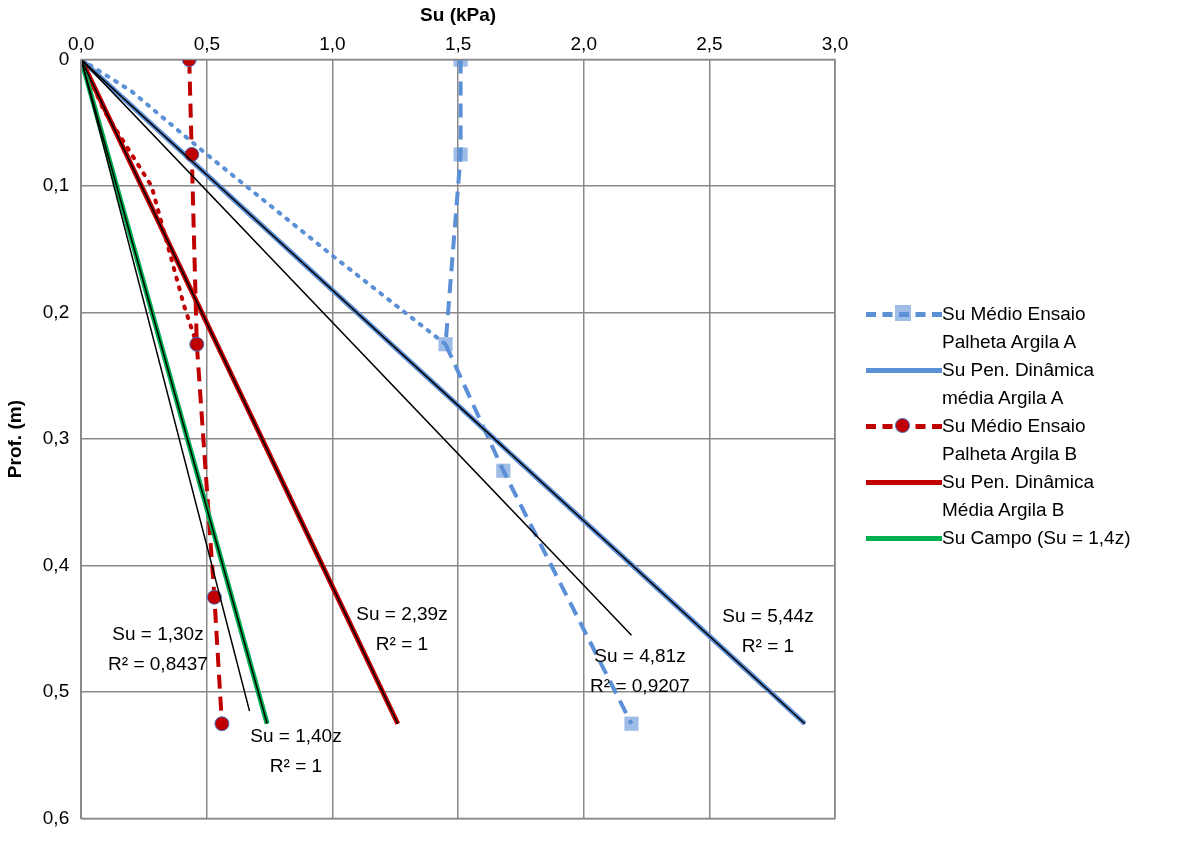 The width and height of the screenshot is (1183, 842). What do you see at coordinates (332, 44) in the screenshot?
I see `x-tick-label: 1,0` at bounding box center [332, 44].